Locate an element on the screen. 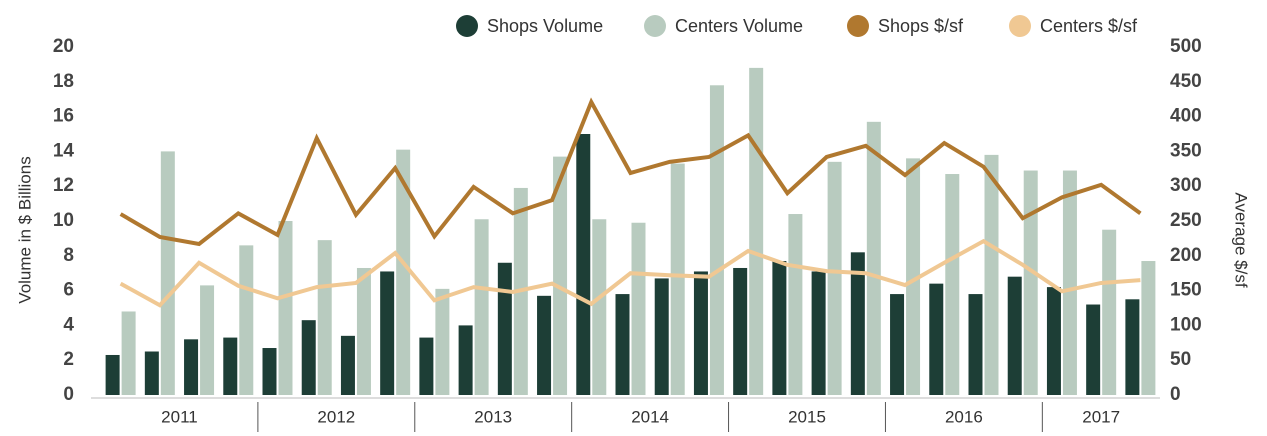 Image resolution: width=1267 pixels, height=436 pixels. y-tick-label: 12 is located at coordinates (63, 185).